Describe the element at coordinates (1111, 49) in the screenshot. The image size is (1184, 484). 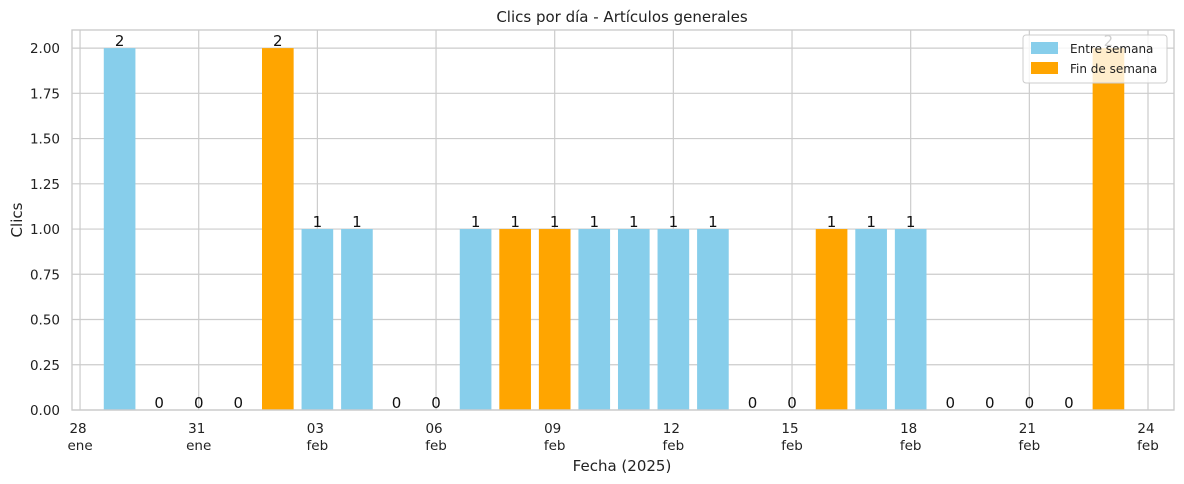
I see `legend-label: Entre semana` at that location.